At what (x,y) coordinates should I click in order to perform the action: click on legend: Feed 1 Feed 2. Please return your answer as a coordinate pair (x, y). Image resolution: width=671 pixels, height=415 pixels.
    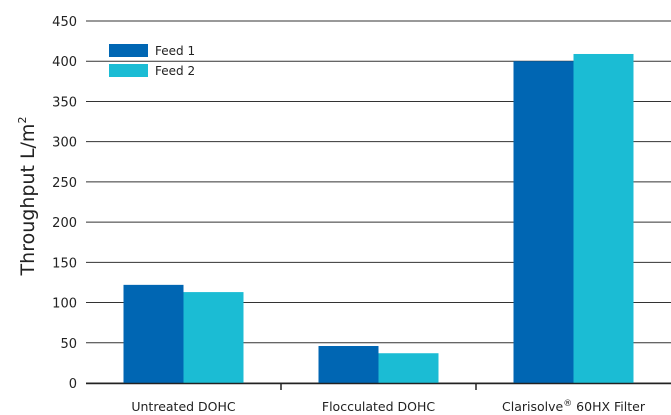
    Looking at the image, I should click on (152, 61).